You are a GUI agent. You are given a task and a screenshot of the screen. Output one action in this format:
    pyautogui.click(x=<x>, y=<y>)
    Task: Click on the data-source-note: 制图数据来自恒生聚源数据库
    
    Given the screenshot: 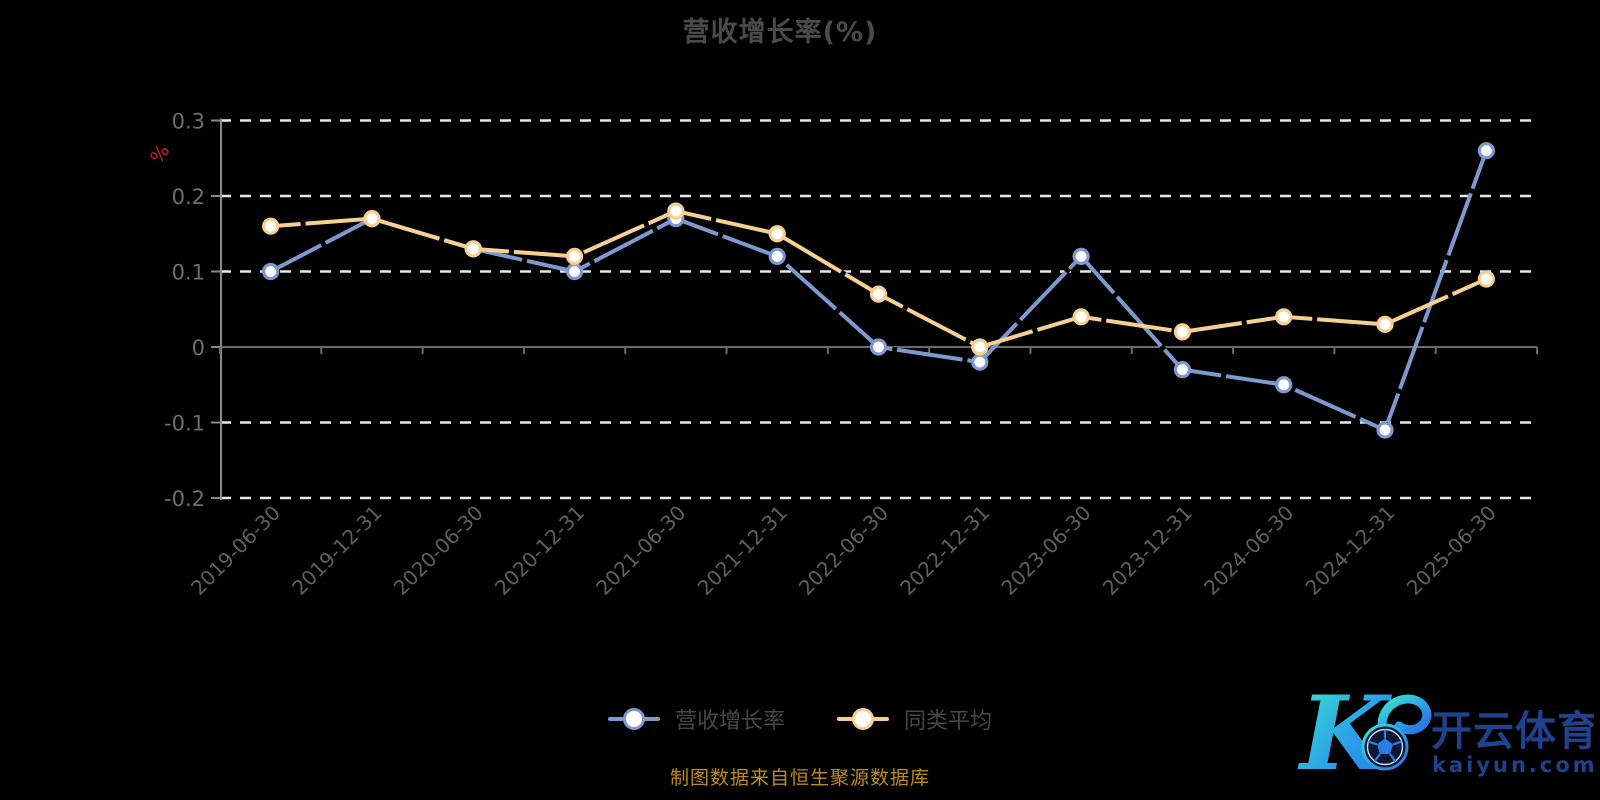 What is the action you would take?
    pyautogui.click(x=799, y=778)
    